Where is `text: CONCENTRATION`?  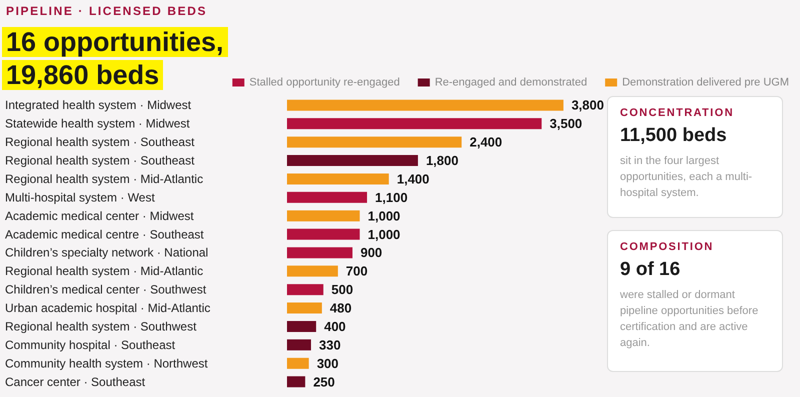 text: CONCENTRATION is located at coordinates (677, 113).